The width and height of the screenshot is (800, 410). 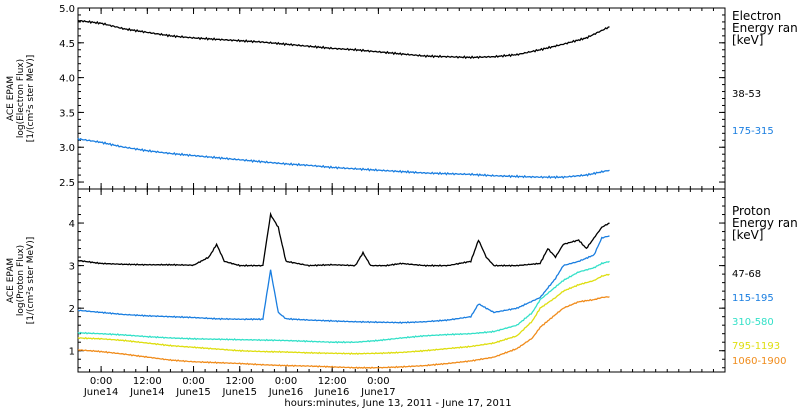 I want to click on y-tick-label: 4.5, so click(x=67, y=44).